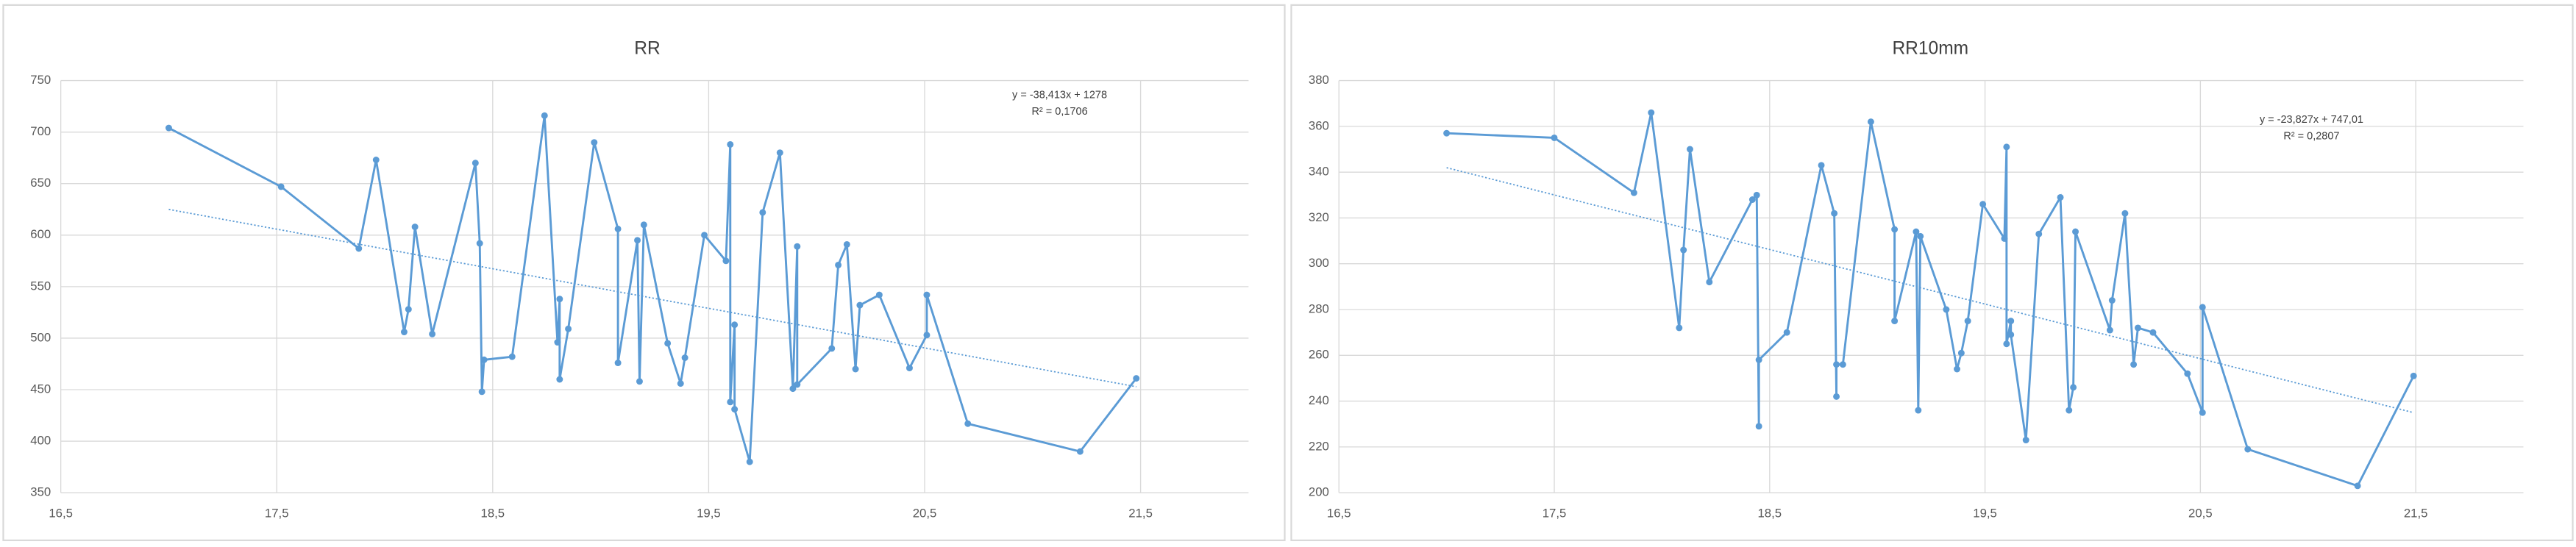 This screenshot has height=547, width=2576. What do you see at coordinates (40, 441) in the screenshot?
I see `y-tick-label: 400` at bounding box center [40, 441].